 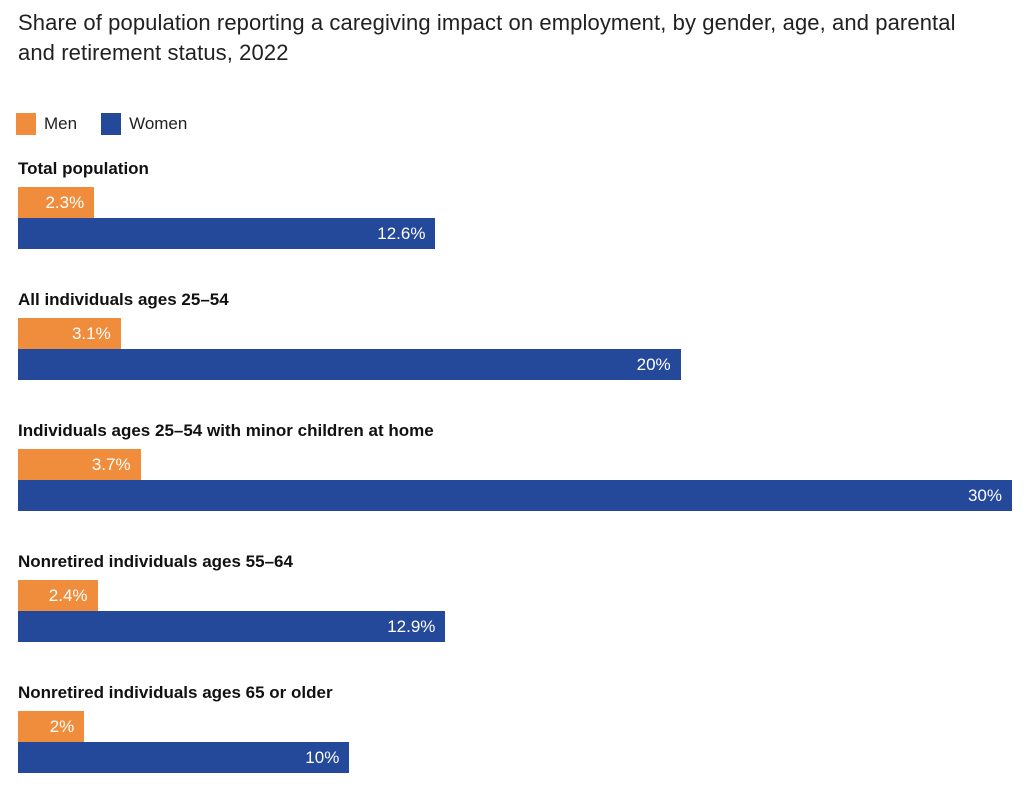 I want to click on women-bar: 10%, so click(x=184, y=757).